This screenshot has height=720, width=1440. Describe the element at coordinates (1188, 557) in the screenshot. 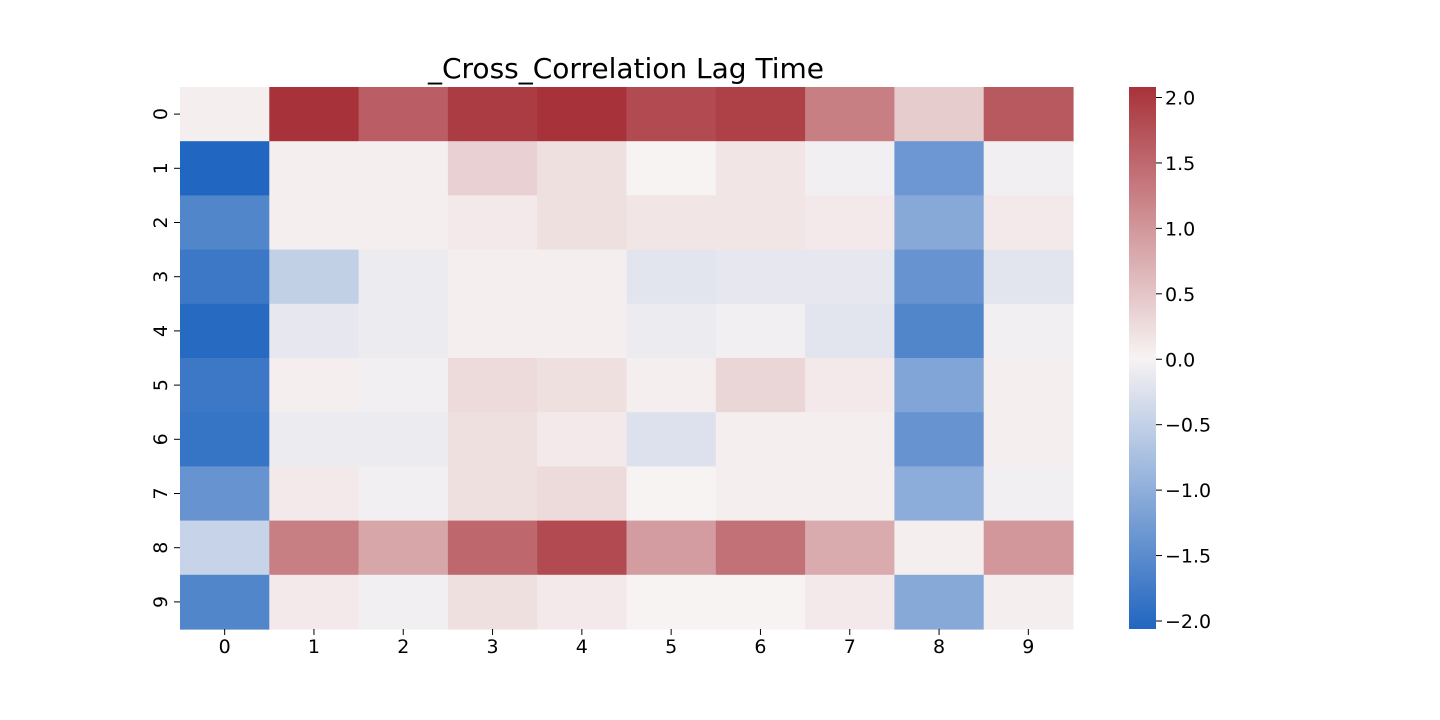

I see `colorbar-tick-label: −1.5` at that location.